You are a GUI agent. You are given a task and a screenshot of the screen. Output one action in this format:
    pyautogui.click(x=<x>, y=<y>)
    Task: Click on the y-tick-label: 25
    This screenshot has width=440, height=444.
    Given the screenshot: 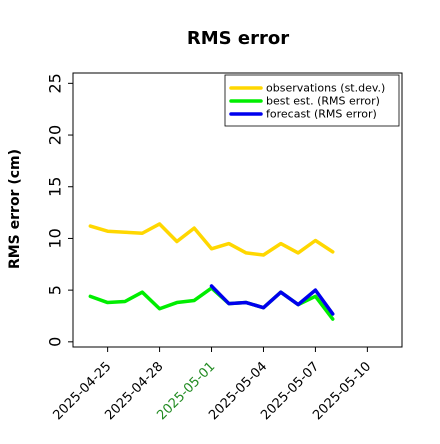 What is the action you would take?
    pyautogui.click(x=55, y=83)
    